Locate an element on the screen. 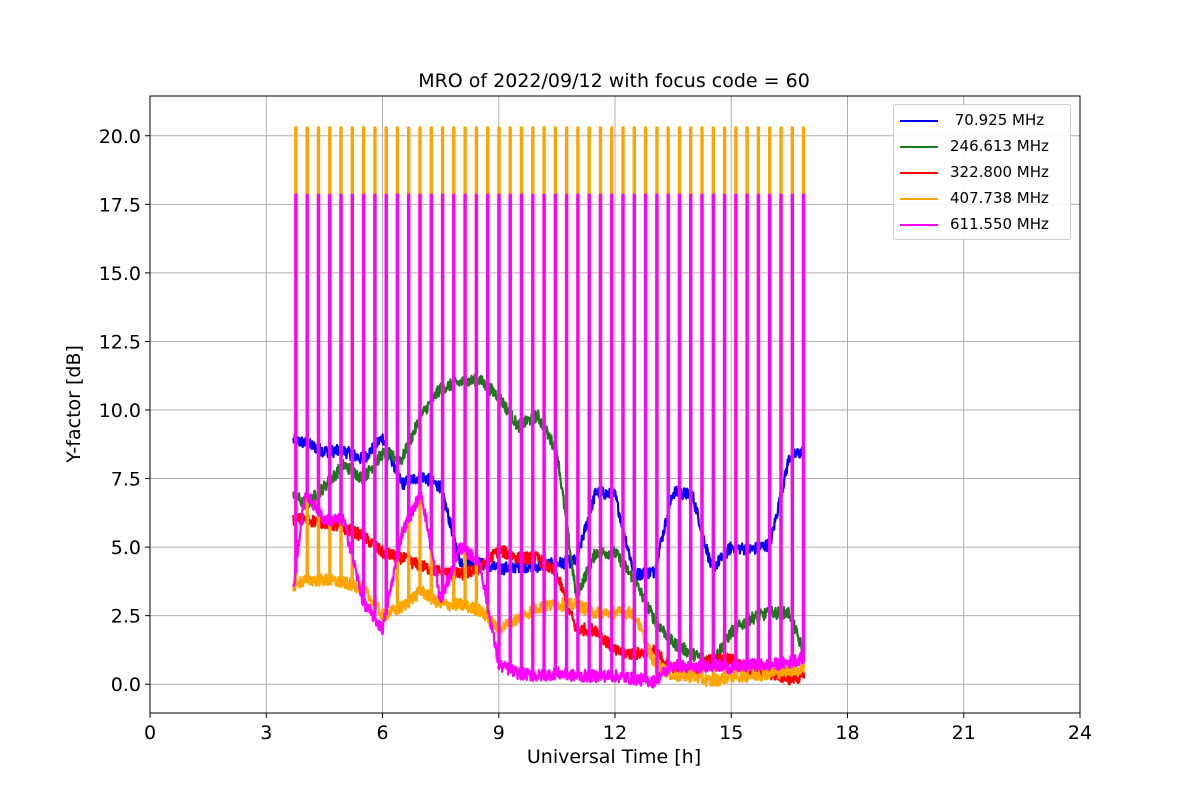  legend-entry-70-925: 70.925 MHz is located at coordinates (982, 121).